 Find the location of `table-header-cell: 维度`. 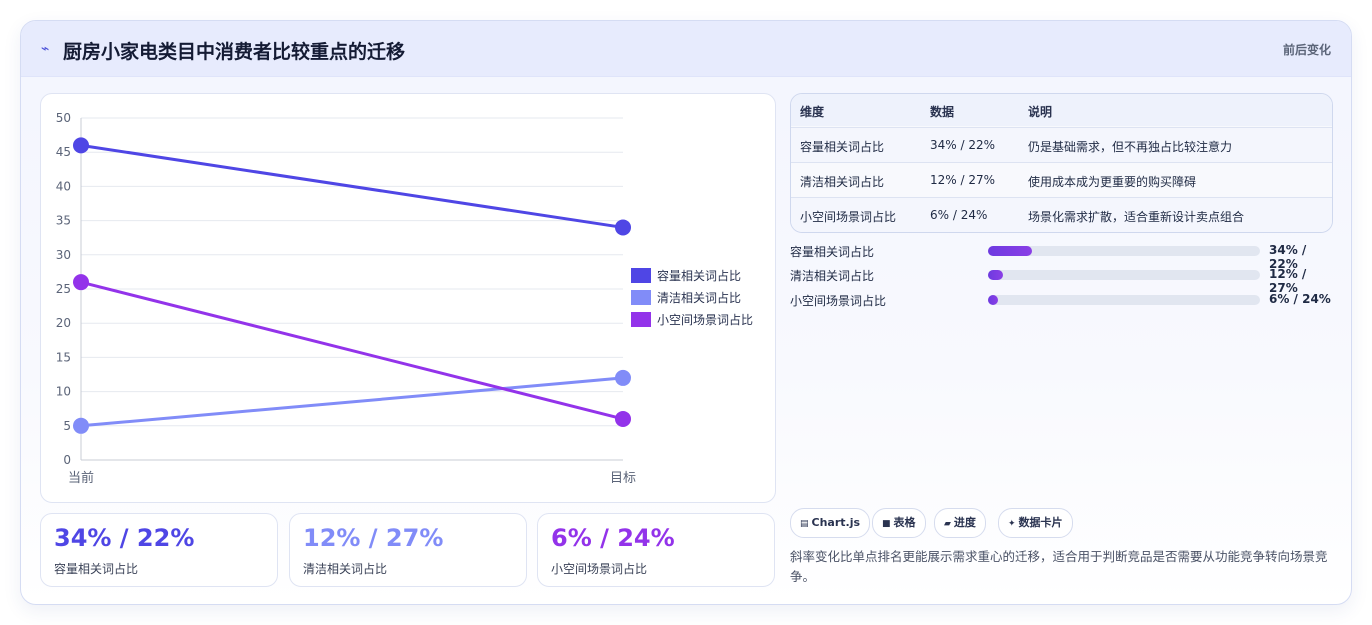

table-header-cell: 维度 is located at coordinates (812, 112).